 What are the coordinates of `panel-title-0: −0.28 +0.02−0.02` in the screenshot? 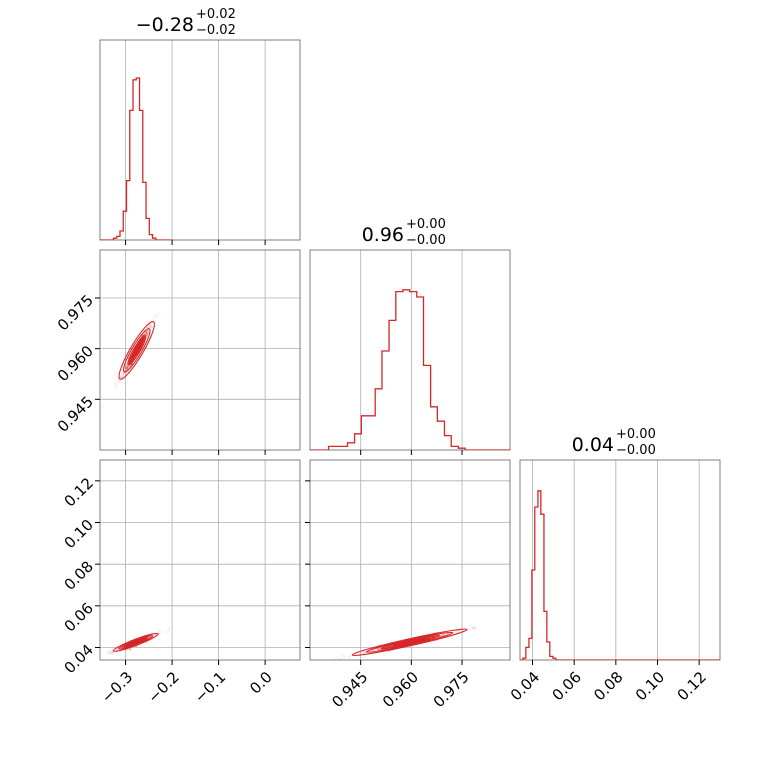 It's located at (186, 22).